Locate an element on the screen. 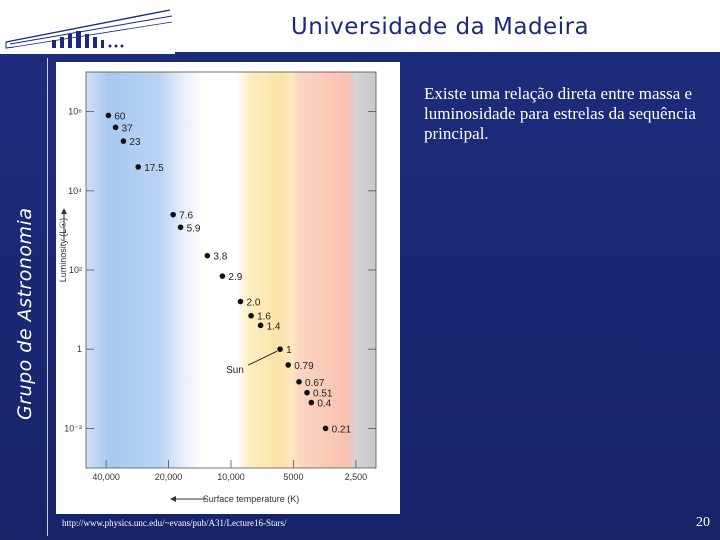 This screenshot has width=720, height=540. logo-graphic is located at coordinates (89, 29).